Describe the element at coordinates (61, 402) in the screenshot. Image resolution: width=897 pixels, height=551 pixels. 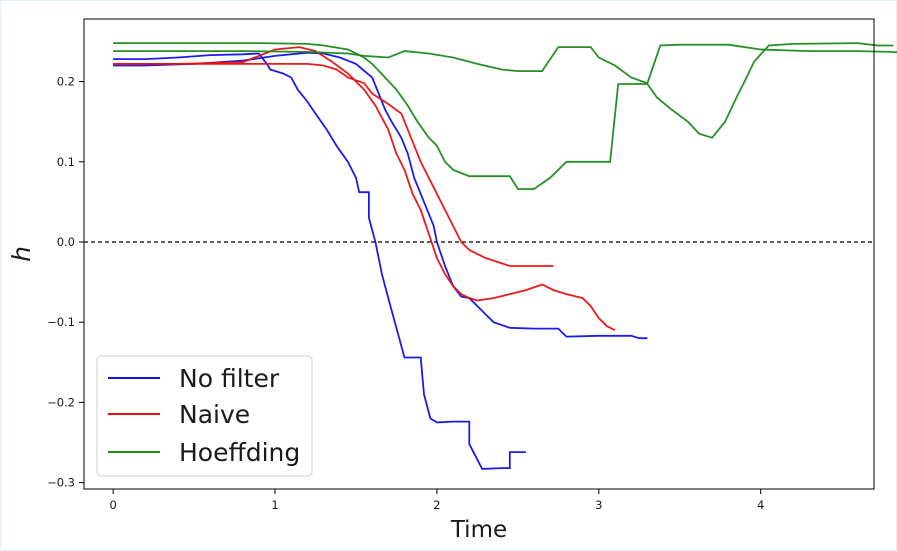
I see `y-tick-label: −0.2` at that location.